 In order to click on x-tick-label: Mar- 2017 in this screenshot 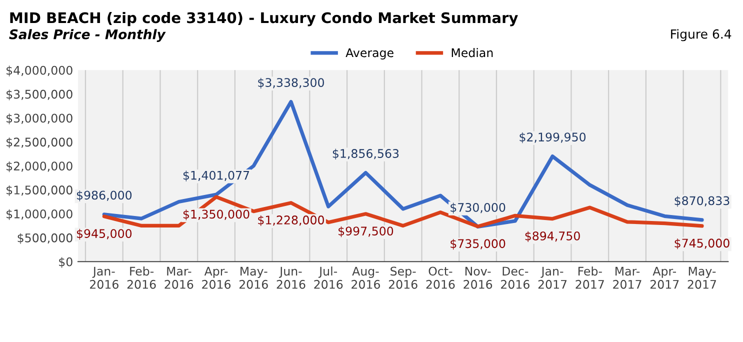, I will do `click(627, 277)`.